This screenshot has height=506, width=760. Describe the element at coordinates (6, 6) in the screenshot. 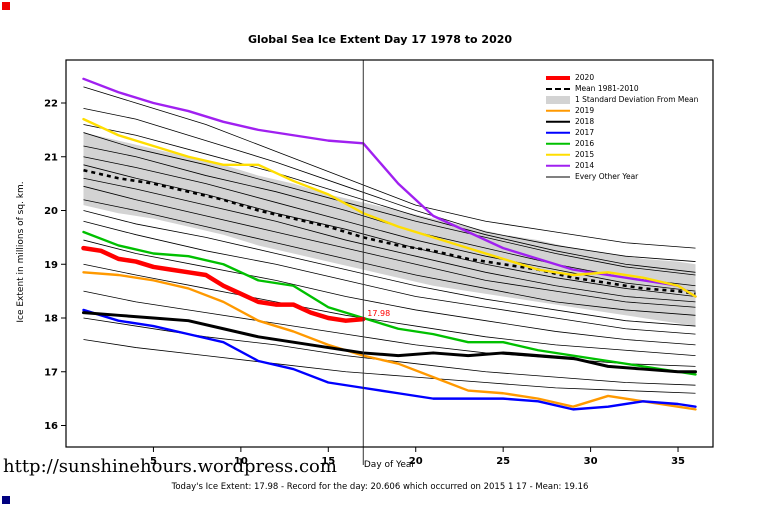

I see `top-left-marker` at that location.